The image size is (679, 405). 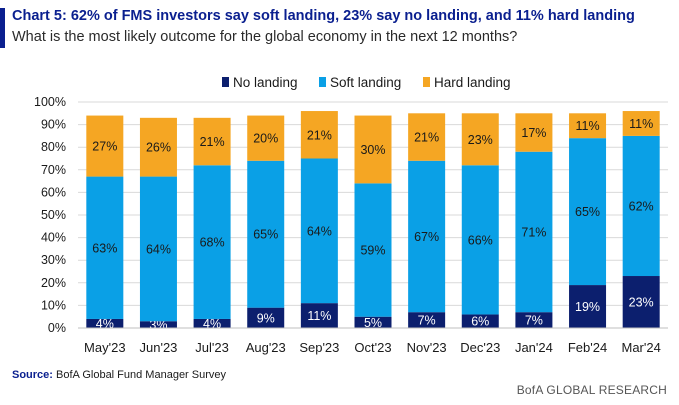 What do you see at coordinates (319, 347) in the screenshot?
I see `x-tick-label: Sep'23` at bounding box center [319, 347].